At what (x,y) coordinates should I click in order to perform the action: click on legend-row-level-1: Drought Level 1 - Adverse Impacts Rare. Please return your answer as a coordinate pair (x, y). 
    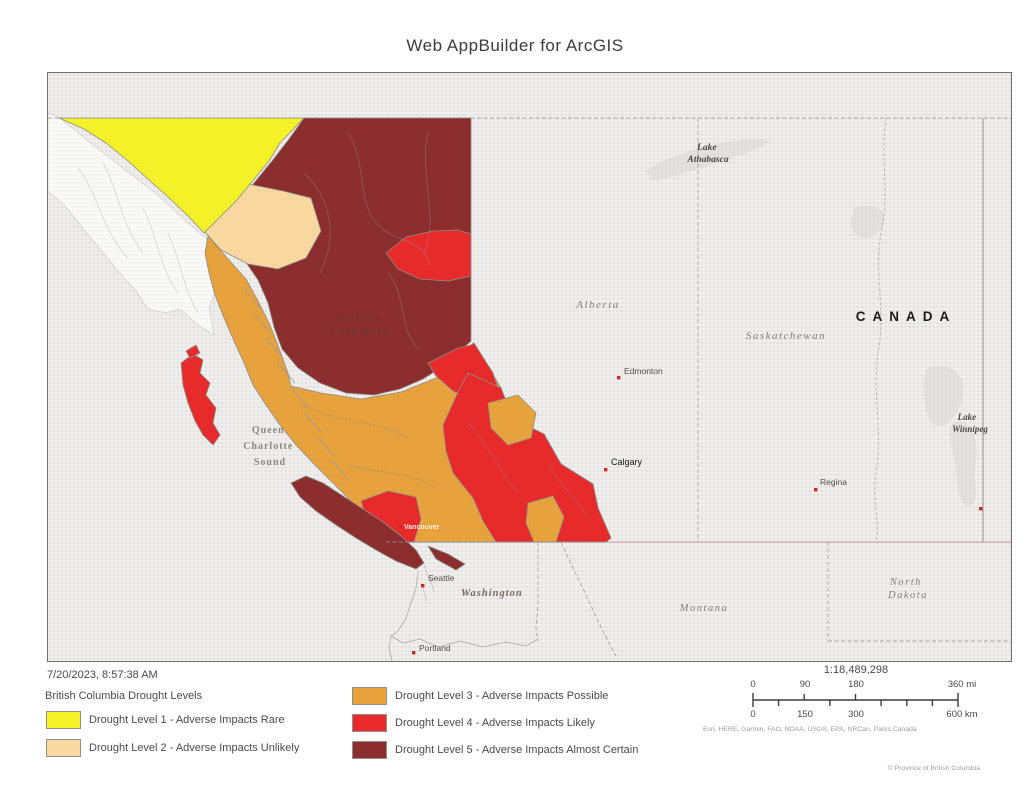
    Looking at the image, I should click on (165, 720).